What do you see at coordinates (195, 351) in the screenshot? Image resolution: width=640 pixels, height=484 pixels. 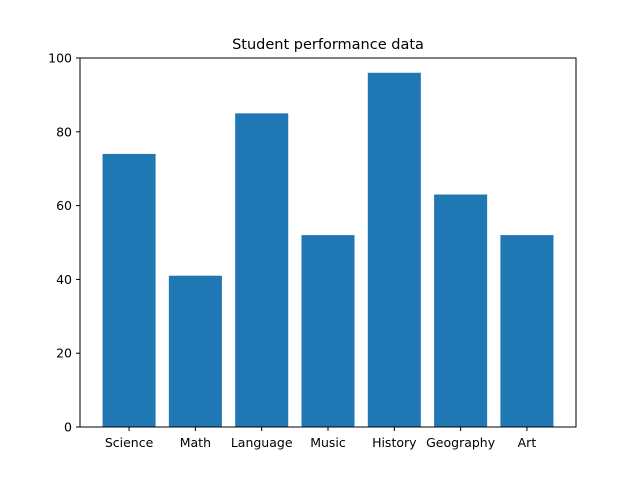 I see `bar-math` at bounding box center [195, 351].